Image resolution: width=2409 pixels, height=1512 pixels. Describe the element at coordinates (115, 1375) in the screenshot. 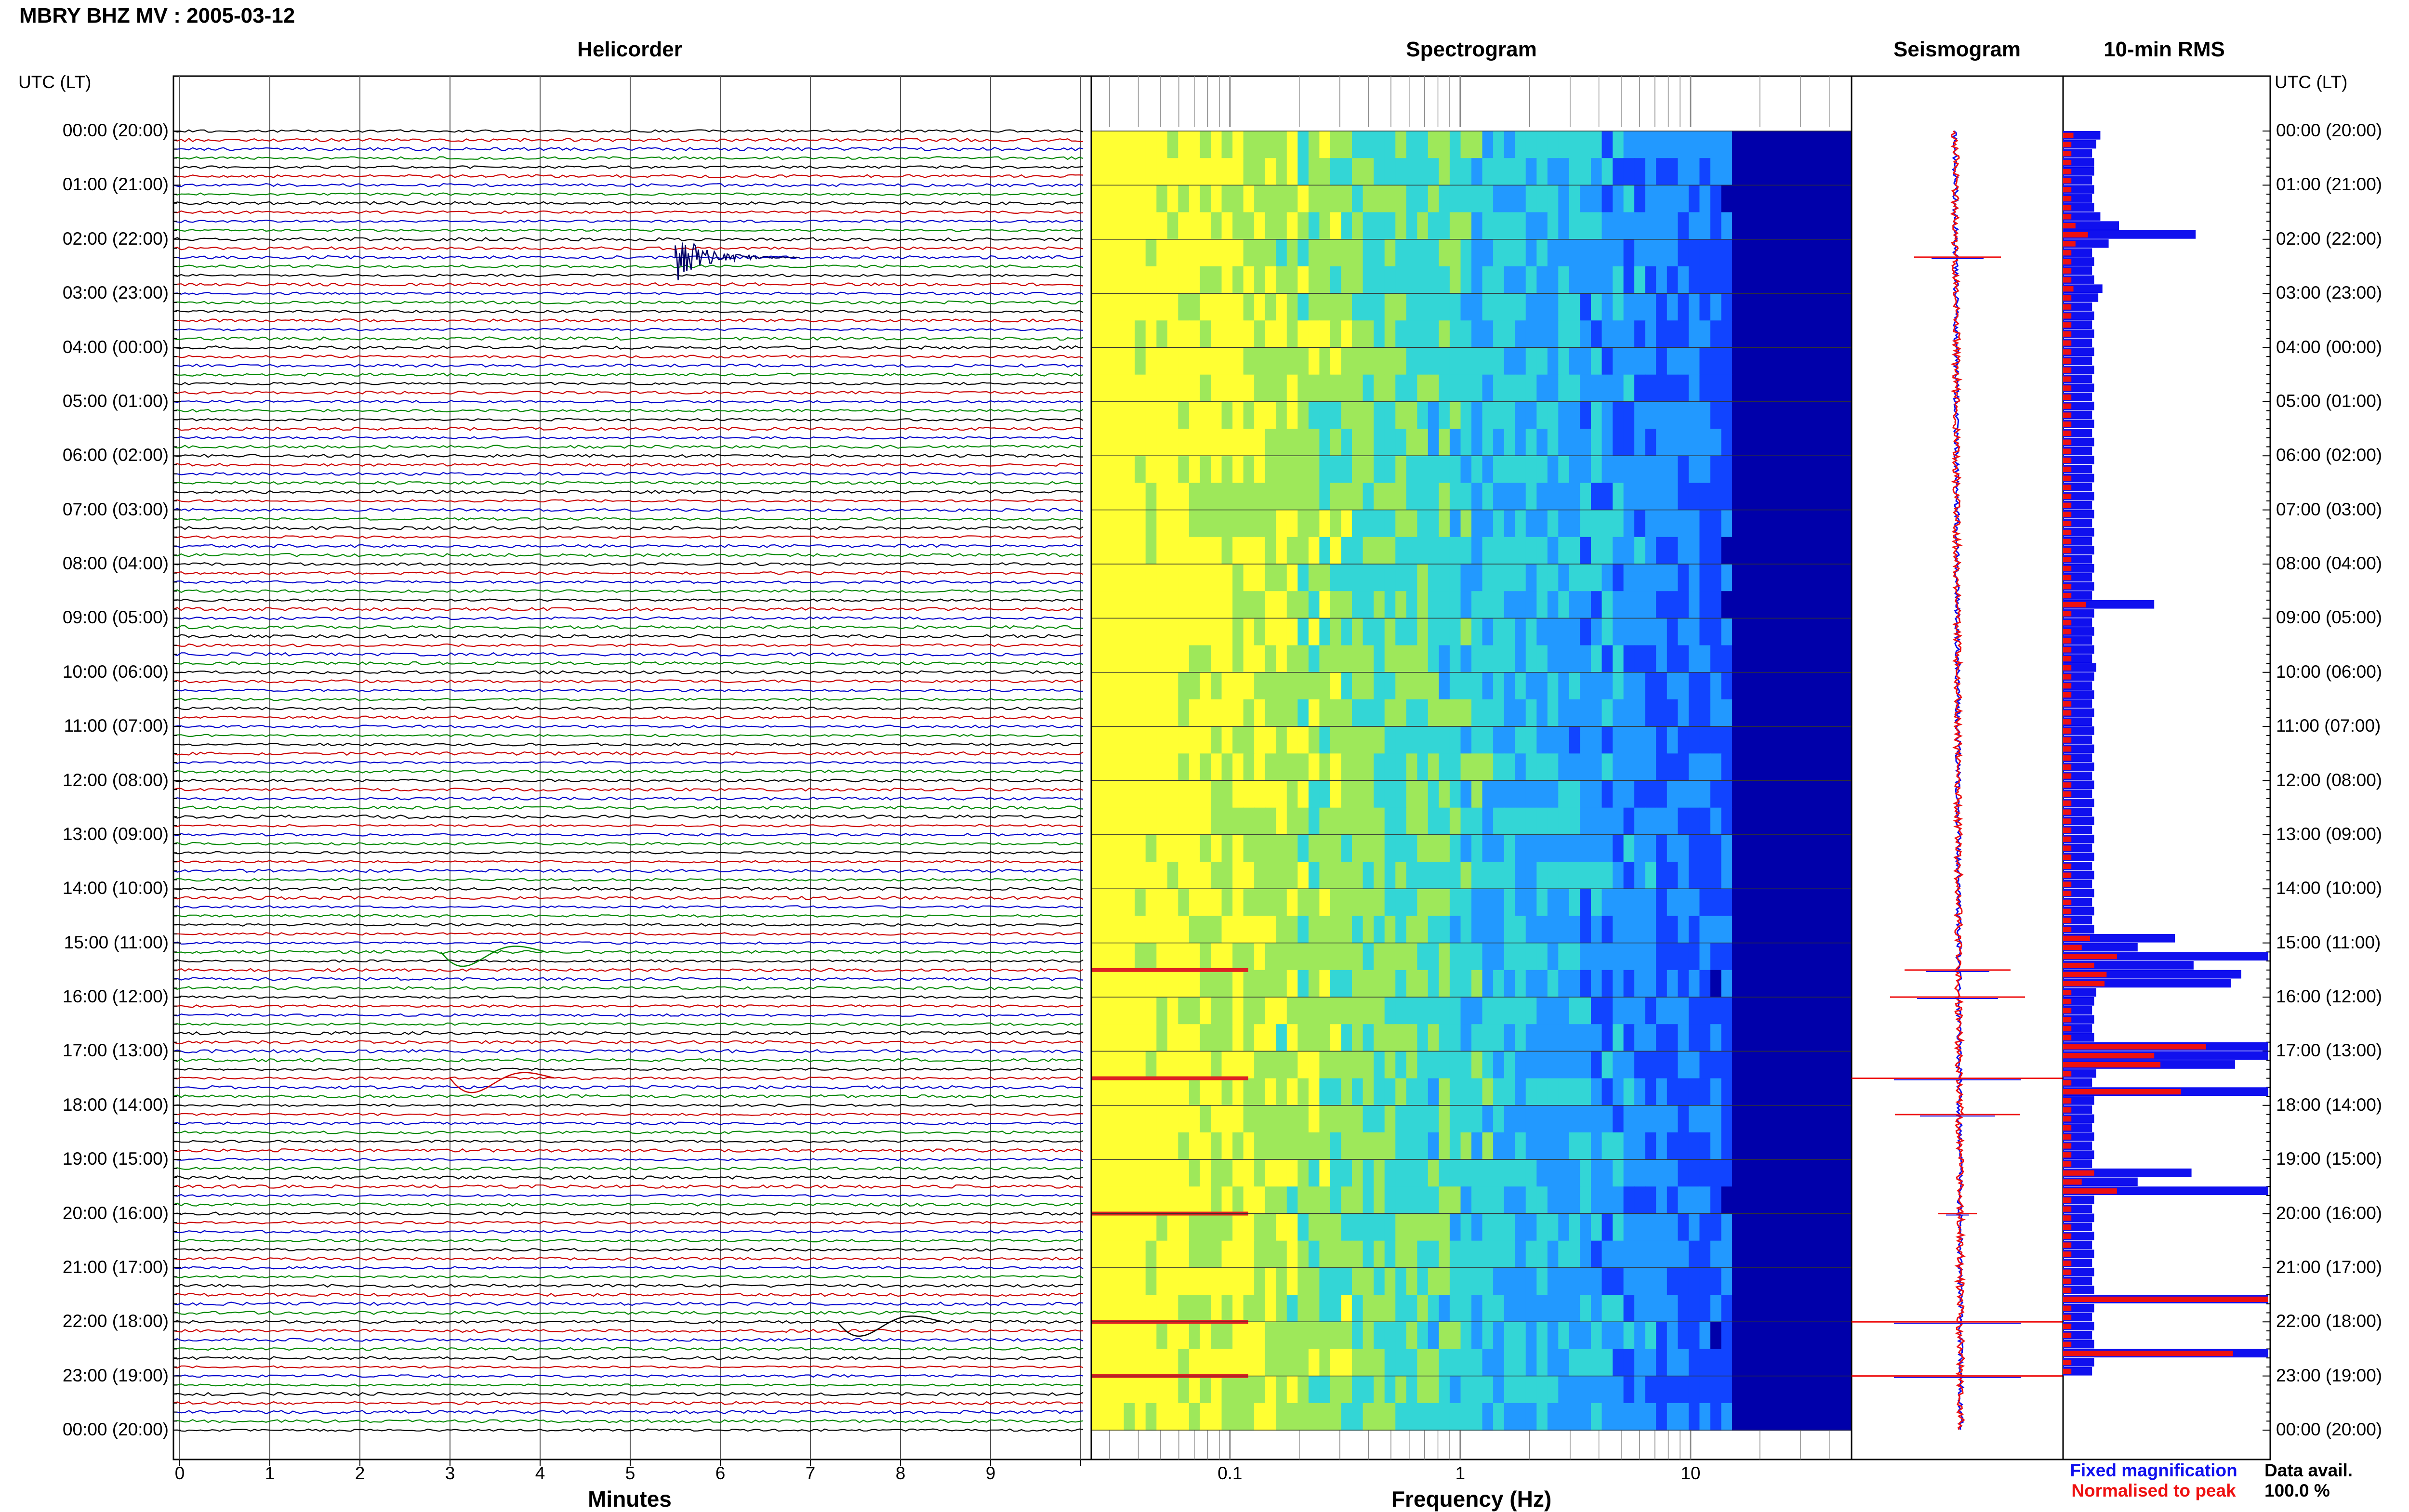

I see `time-label-left: 23:00 (19:00)` at that location.